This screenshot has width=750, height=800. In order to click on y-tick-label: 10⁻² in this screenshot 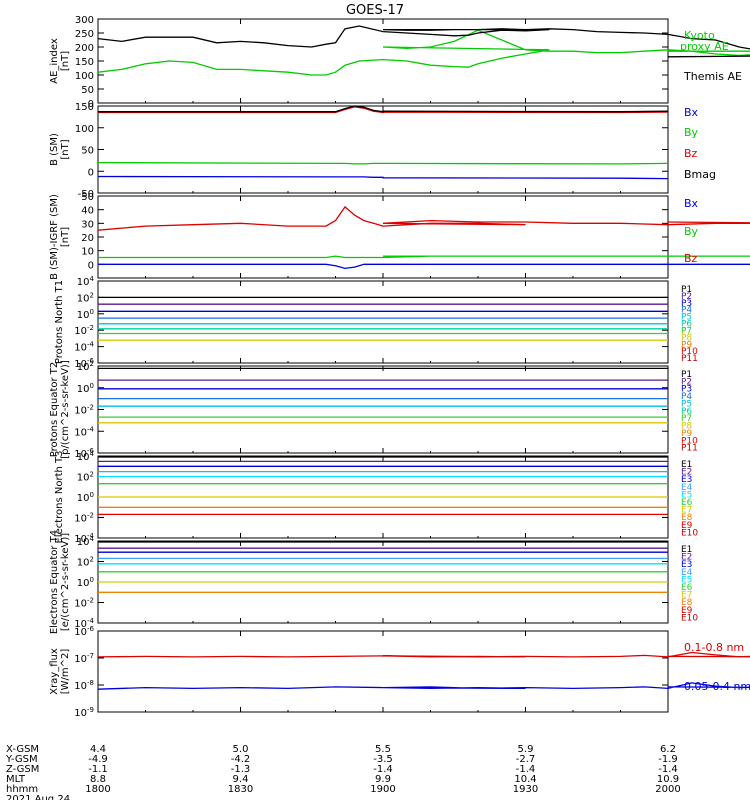, I will do `click(84, 410)`.